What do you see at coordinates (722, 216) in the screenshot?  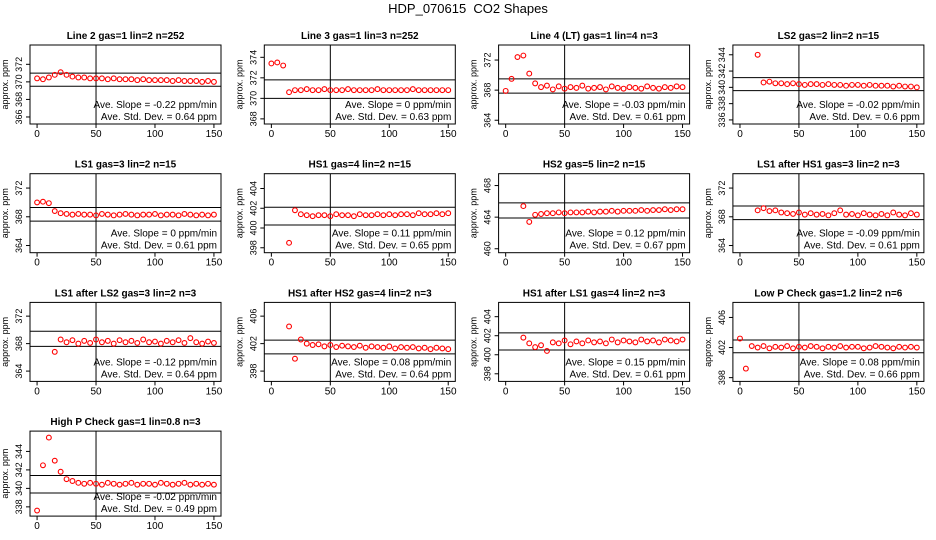 I see `y-tick-label: 368` at bounding box center [722, 216].